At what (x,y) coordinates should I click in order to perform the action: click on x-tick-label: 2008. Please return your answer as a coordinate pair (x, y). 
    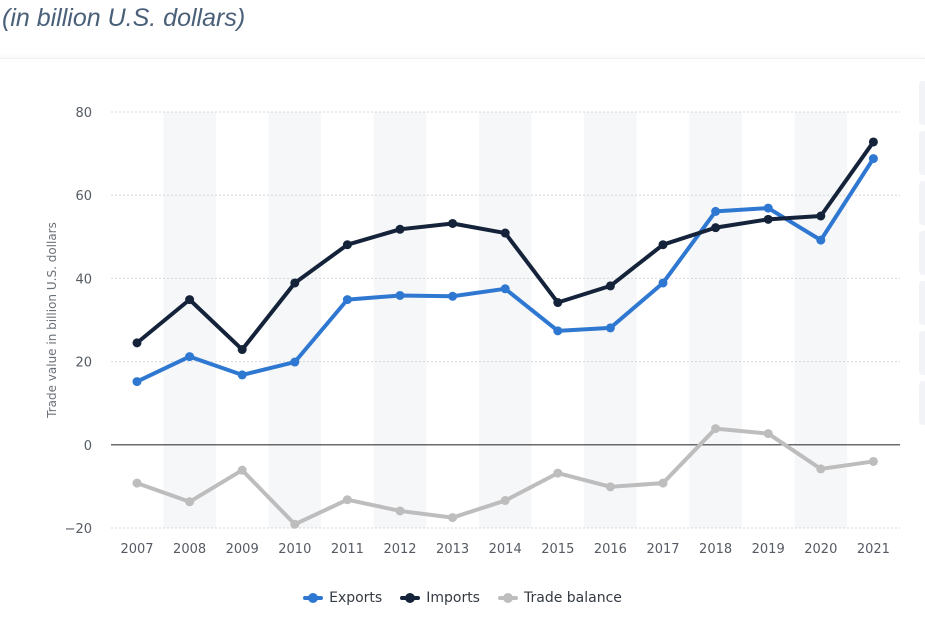
    Looking at the image, I should click on (189, 549).